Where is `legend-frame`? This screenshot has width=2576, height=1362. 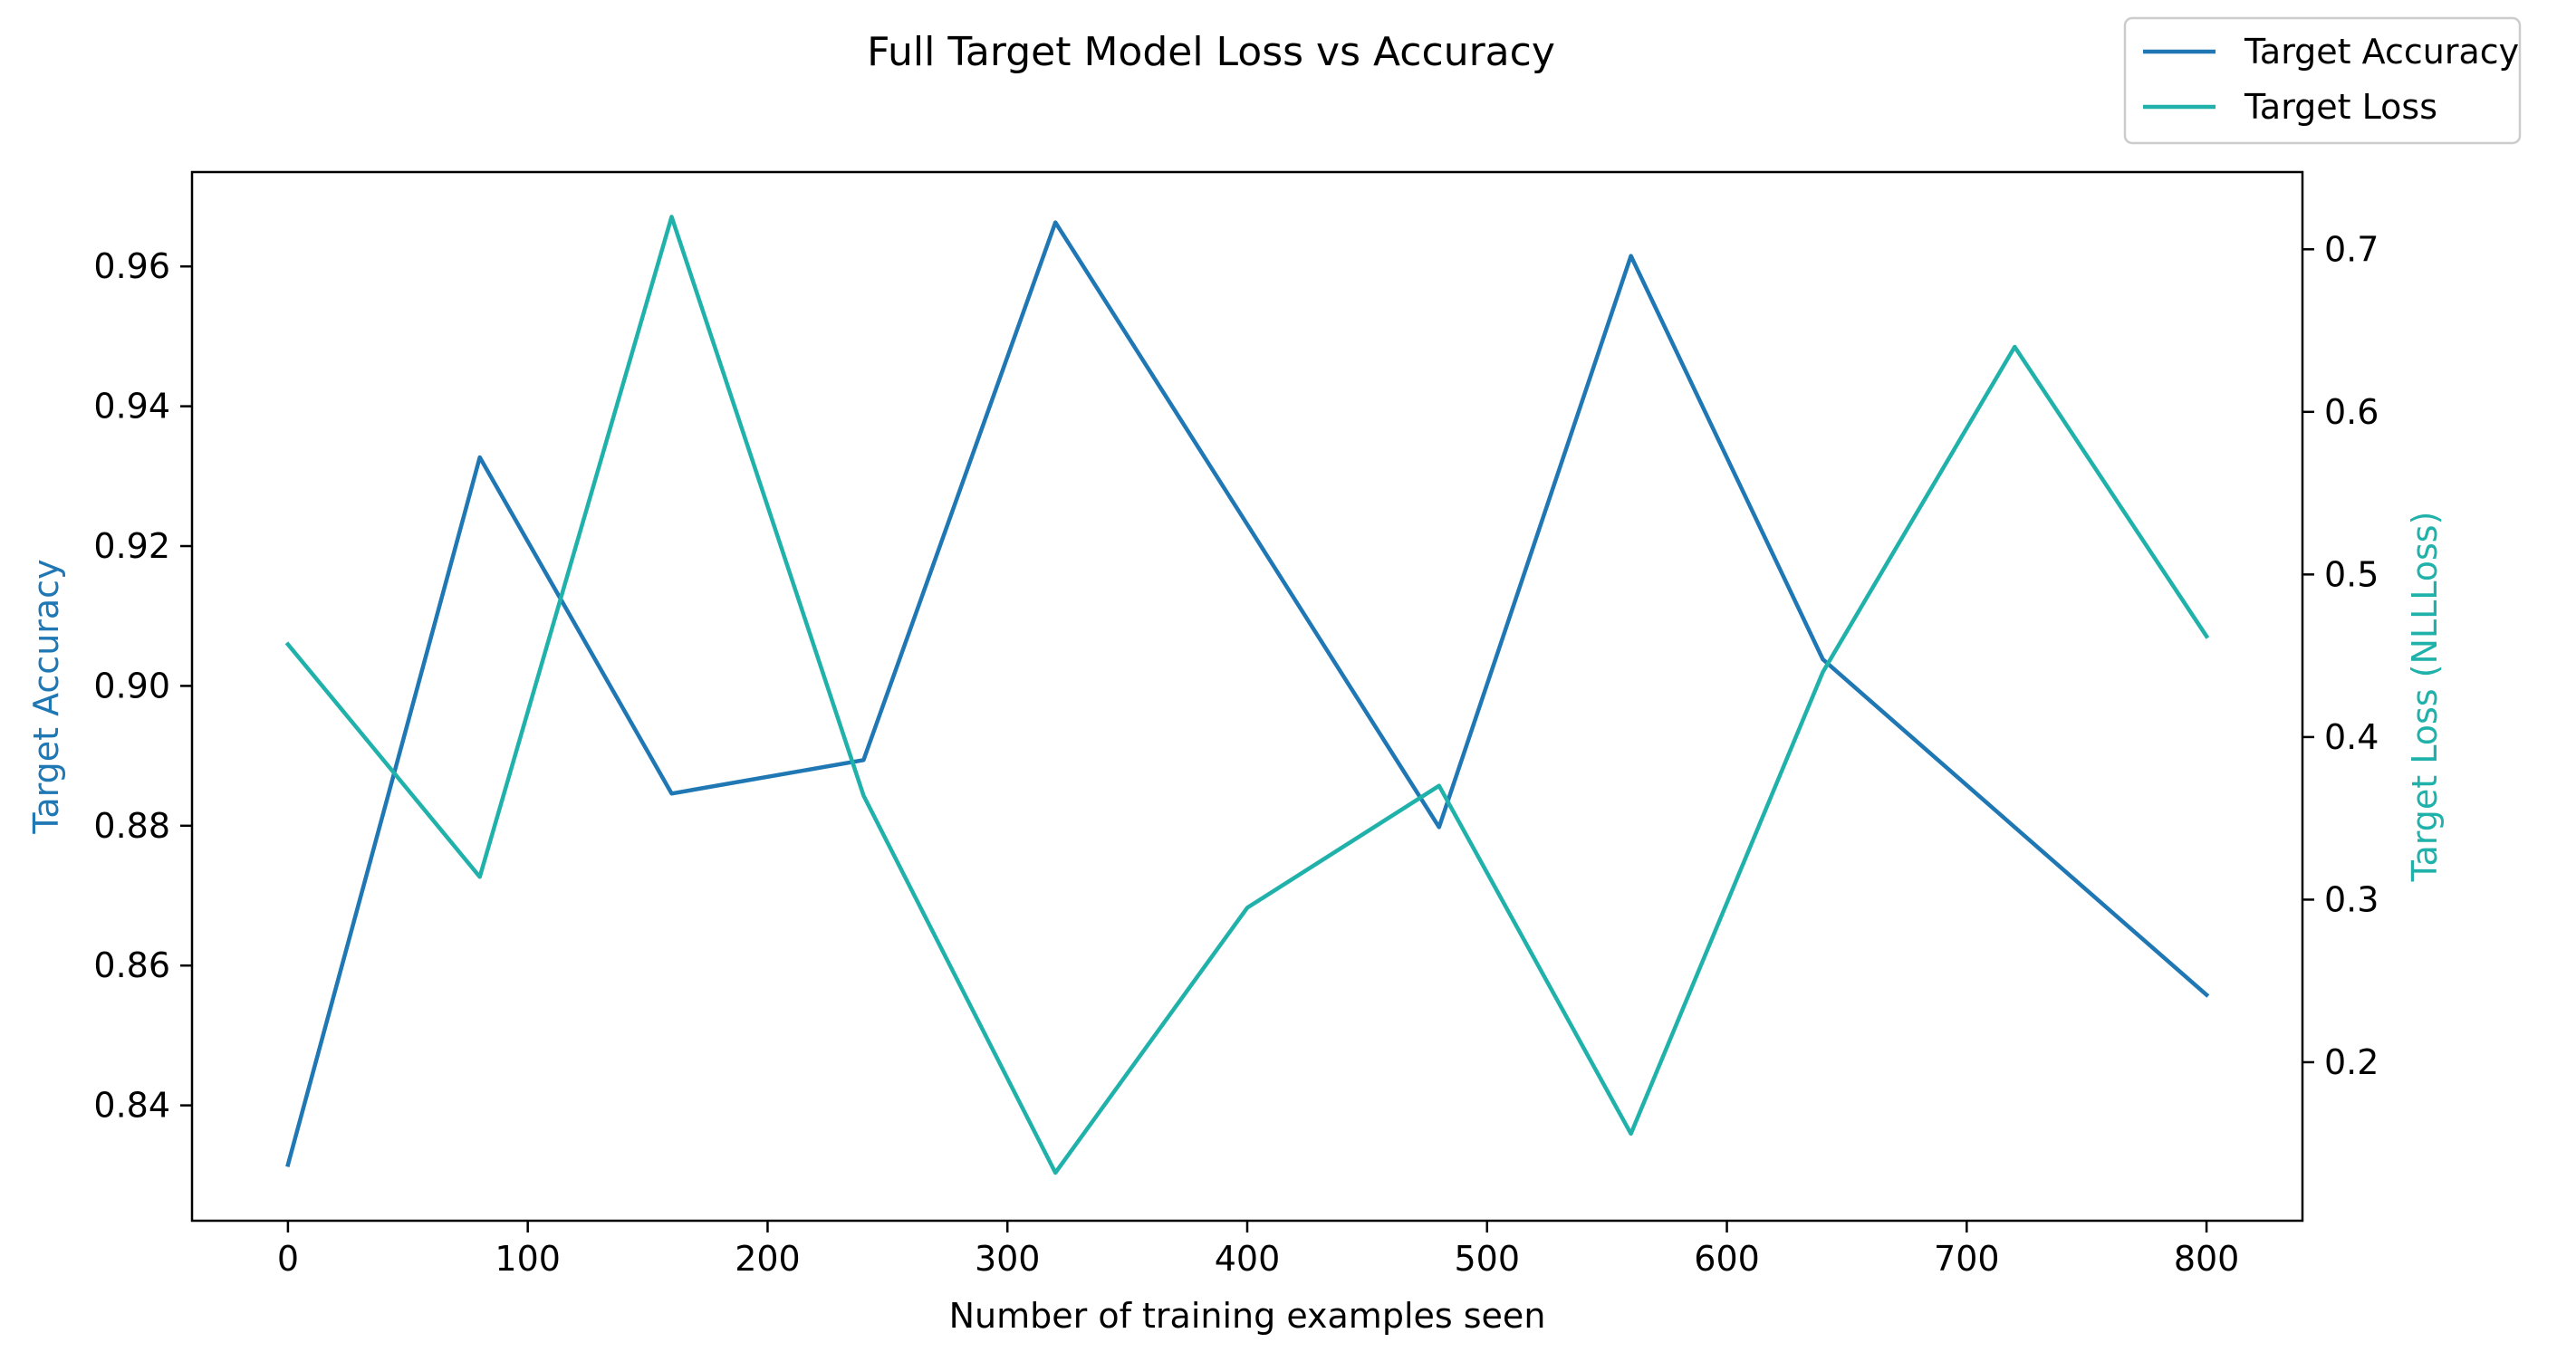 legend-frame is located at coordinates (2322, 80).